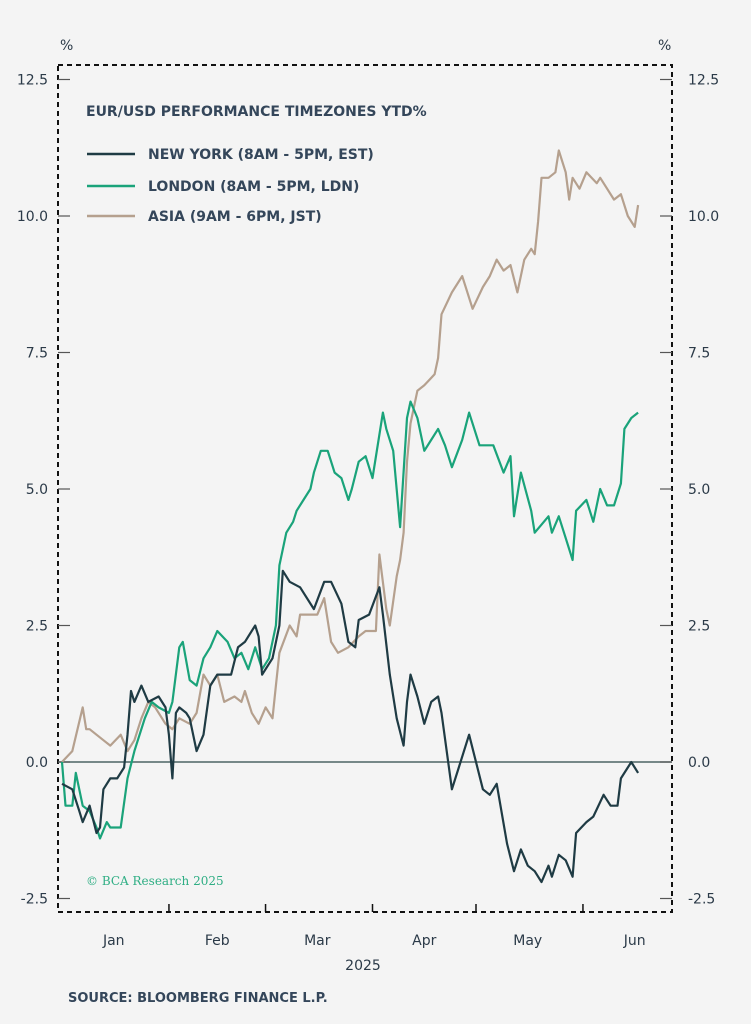 This screenshot has height=1024, width=751. What do you see at coordinates (699, 763) in the screenshot?
I see `y-tick-label-right: 0.0` at bounding box center [699, 763].